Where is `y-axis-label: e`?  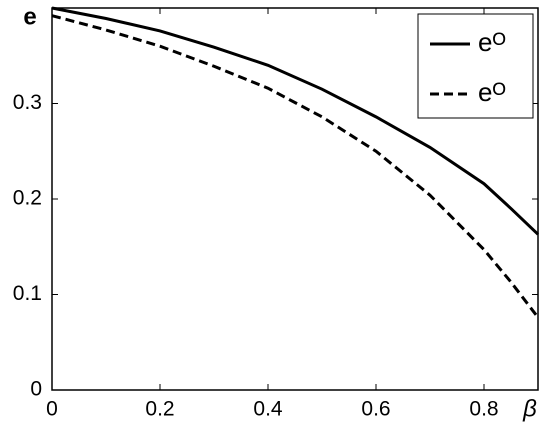
y-axis-label: e is located at coordinates (29, 16).